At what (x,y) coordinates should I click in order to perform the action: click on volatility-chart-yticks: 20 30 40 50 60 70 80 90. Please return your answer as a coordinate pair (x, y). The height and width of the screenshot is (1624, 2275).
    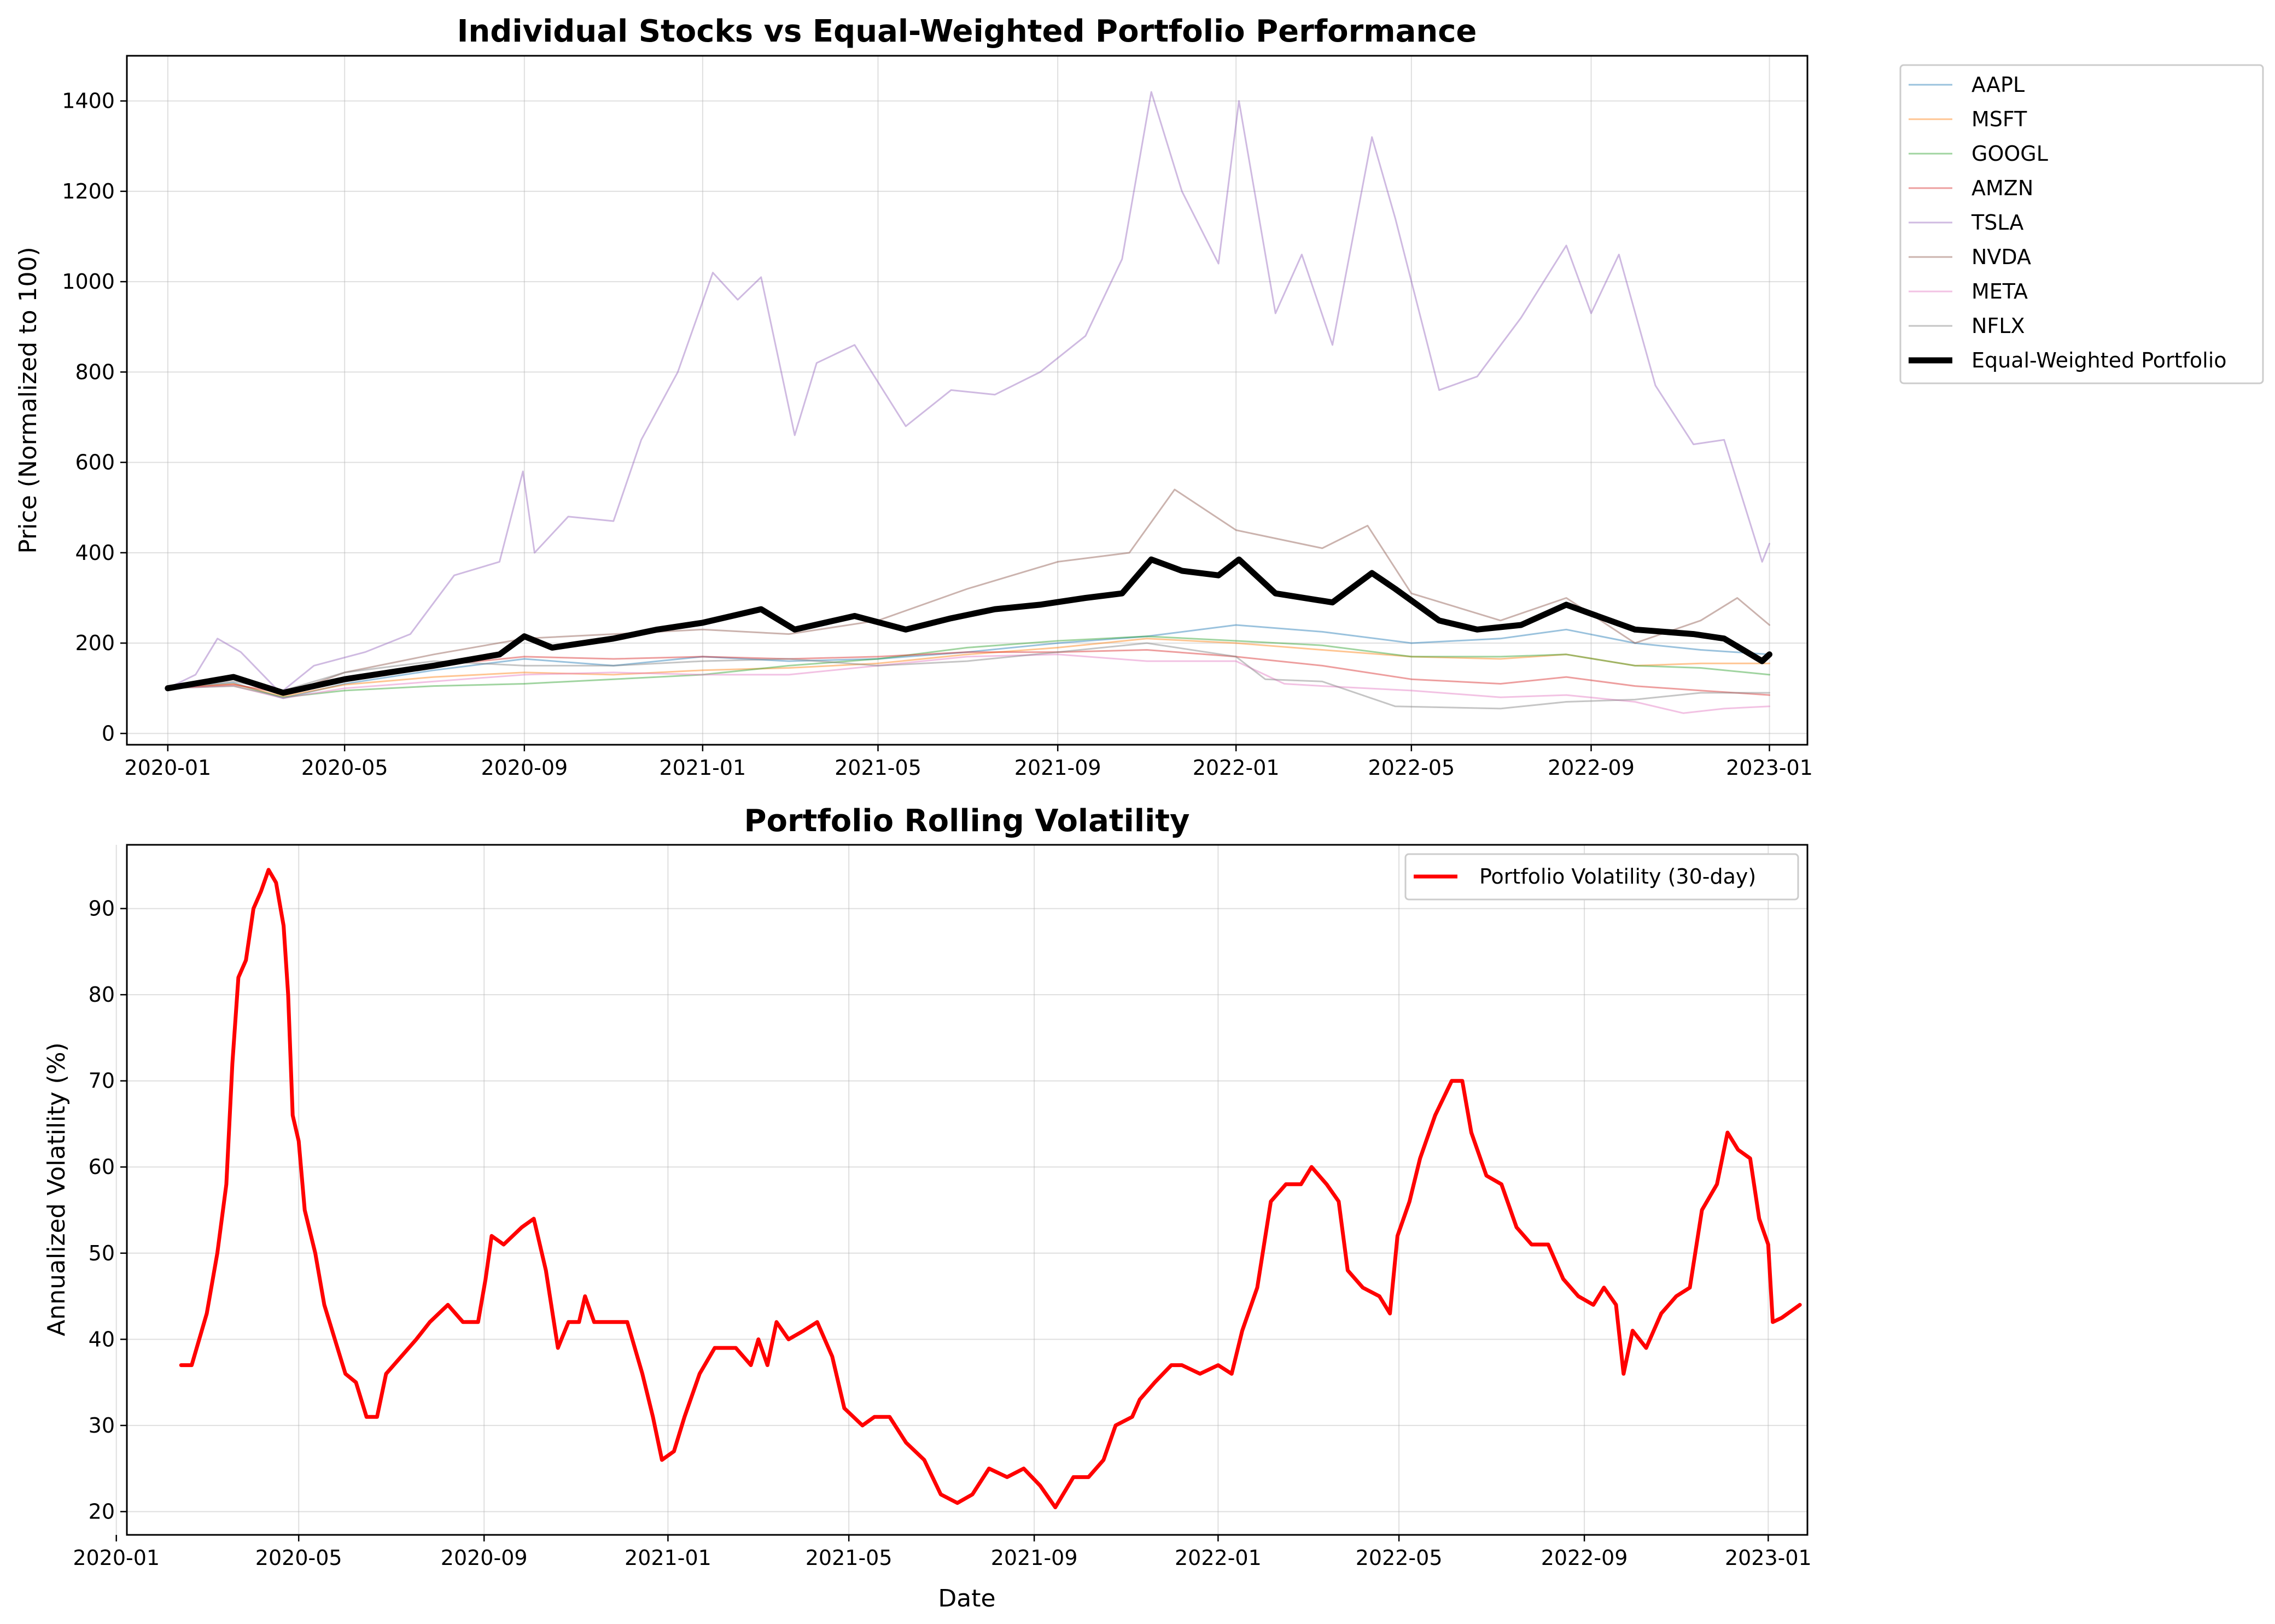
    Looking at the image, I should click on (108, 1210).